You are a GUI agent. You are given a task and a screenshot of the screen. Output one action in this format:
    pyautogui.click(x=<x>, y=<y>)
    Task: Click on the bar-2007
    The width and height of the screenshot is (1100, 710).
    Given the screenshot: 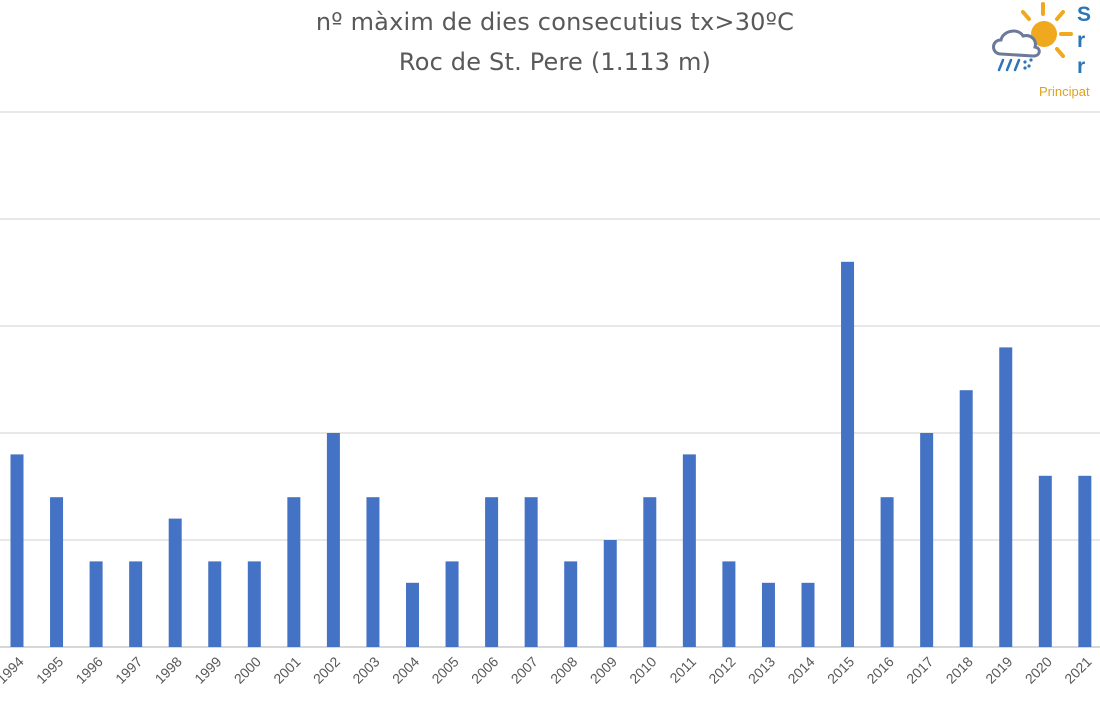 What is the action you would take?
    pyautogui.click(x=531, y=572)
    